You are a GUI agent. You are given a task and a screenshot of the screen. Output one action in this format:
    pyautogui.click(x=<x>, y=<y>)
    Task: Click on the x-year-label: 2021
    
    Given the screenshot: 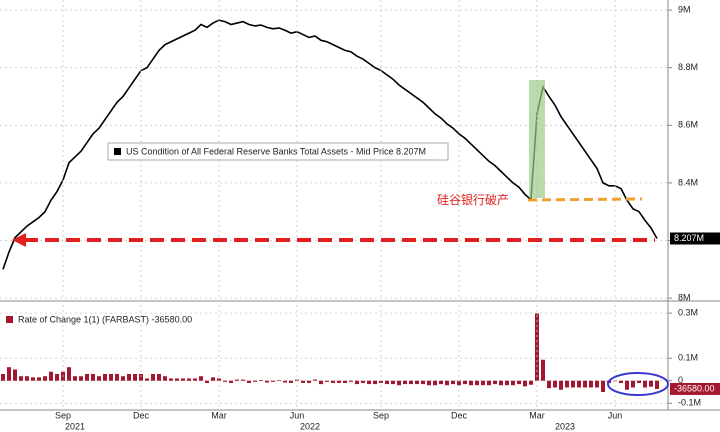 What is the action you would take?
    pyautogui.click(x=75, y=426)
    